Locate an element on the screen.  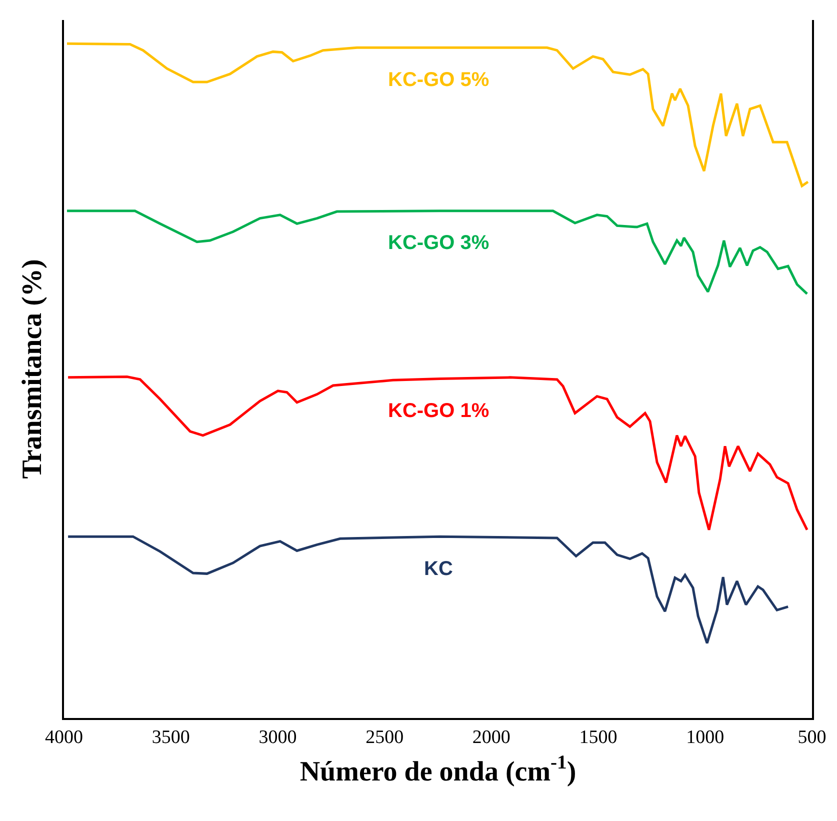
x-tick-label: 2000 is located at coordinates (491, 737).